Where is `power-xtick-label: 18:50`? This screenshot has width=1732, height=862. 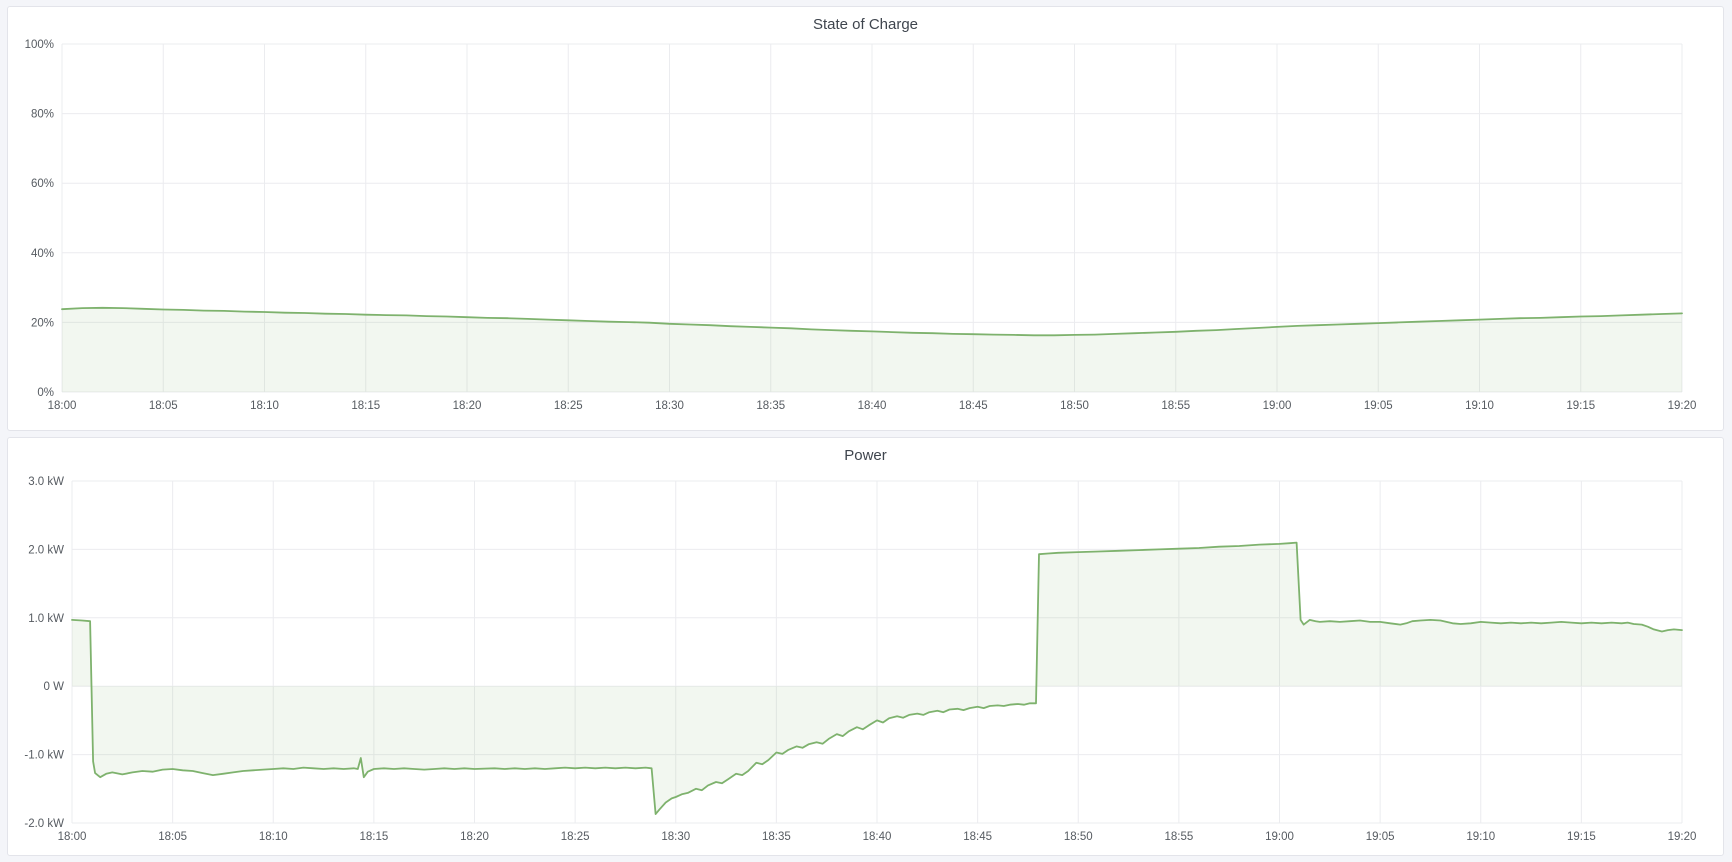
power-xtick-label: 18:50 is located at coordinates (1078, 837).